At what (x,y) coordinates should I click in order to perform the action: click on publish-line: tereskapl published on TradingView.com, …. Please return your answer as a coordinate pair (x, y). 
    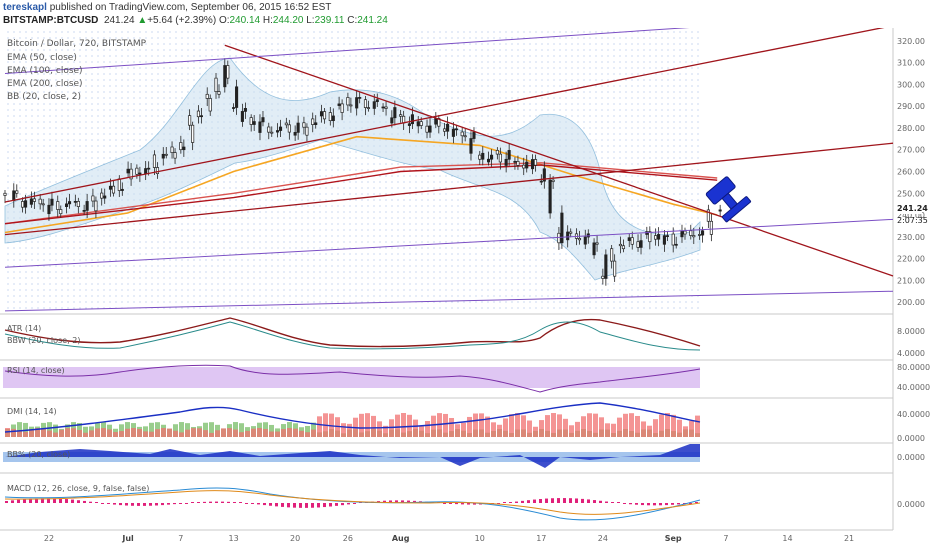
    Looking at the image, I should click on (167, 7).